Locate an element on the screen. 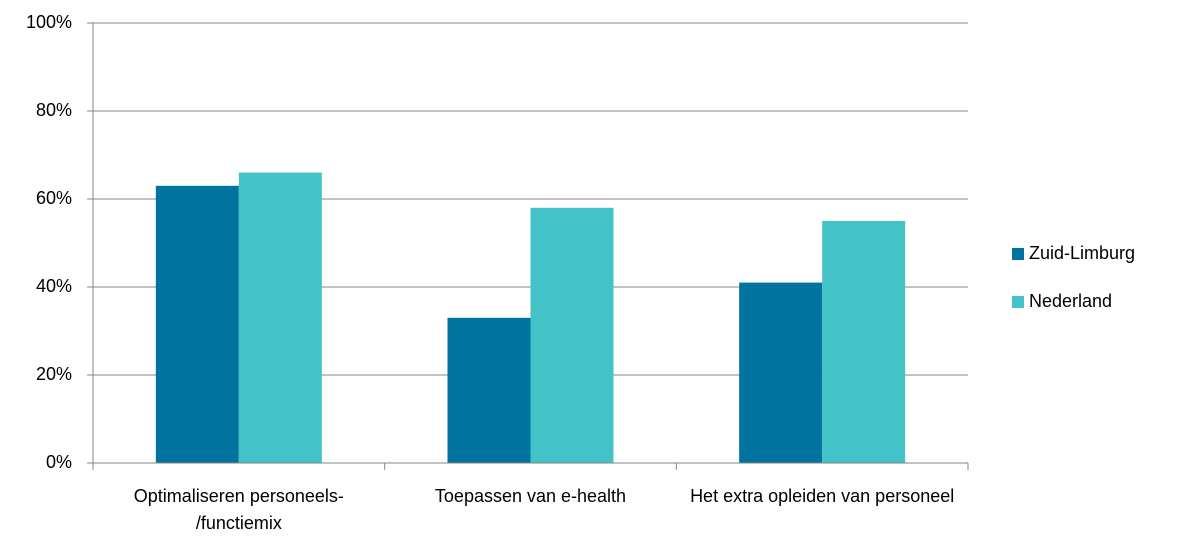 The width and height of the screenshot is (1183, 541). x-tick-label: Optimaliseren personeels-/functiemix is located at coordinates (239, 509).